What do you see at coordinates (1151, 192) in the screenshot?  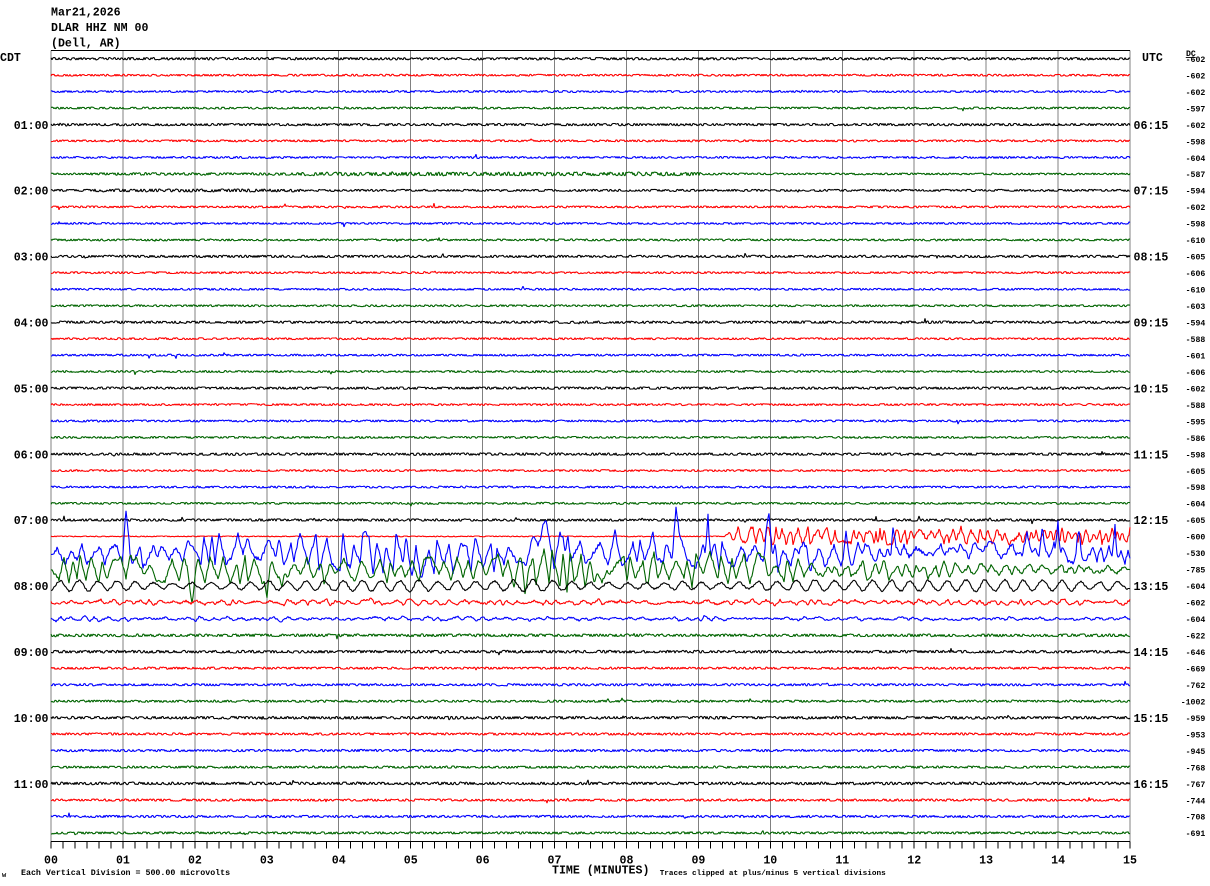 I see `svg-text: 07:15` at bounding box center [1151, 192].